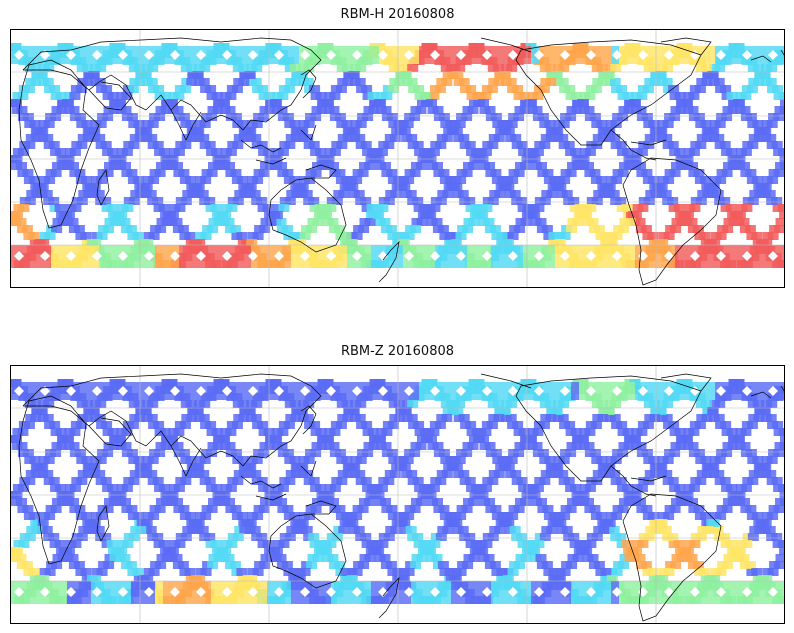  What do you see at coordinates (397, 351) in the screenshot?
I see `panel-title-bottom: RBM-Z 20160808` at bounding box center [397, 351].